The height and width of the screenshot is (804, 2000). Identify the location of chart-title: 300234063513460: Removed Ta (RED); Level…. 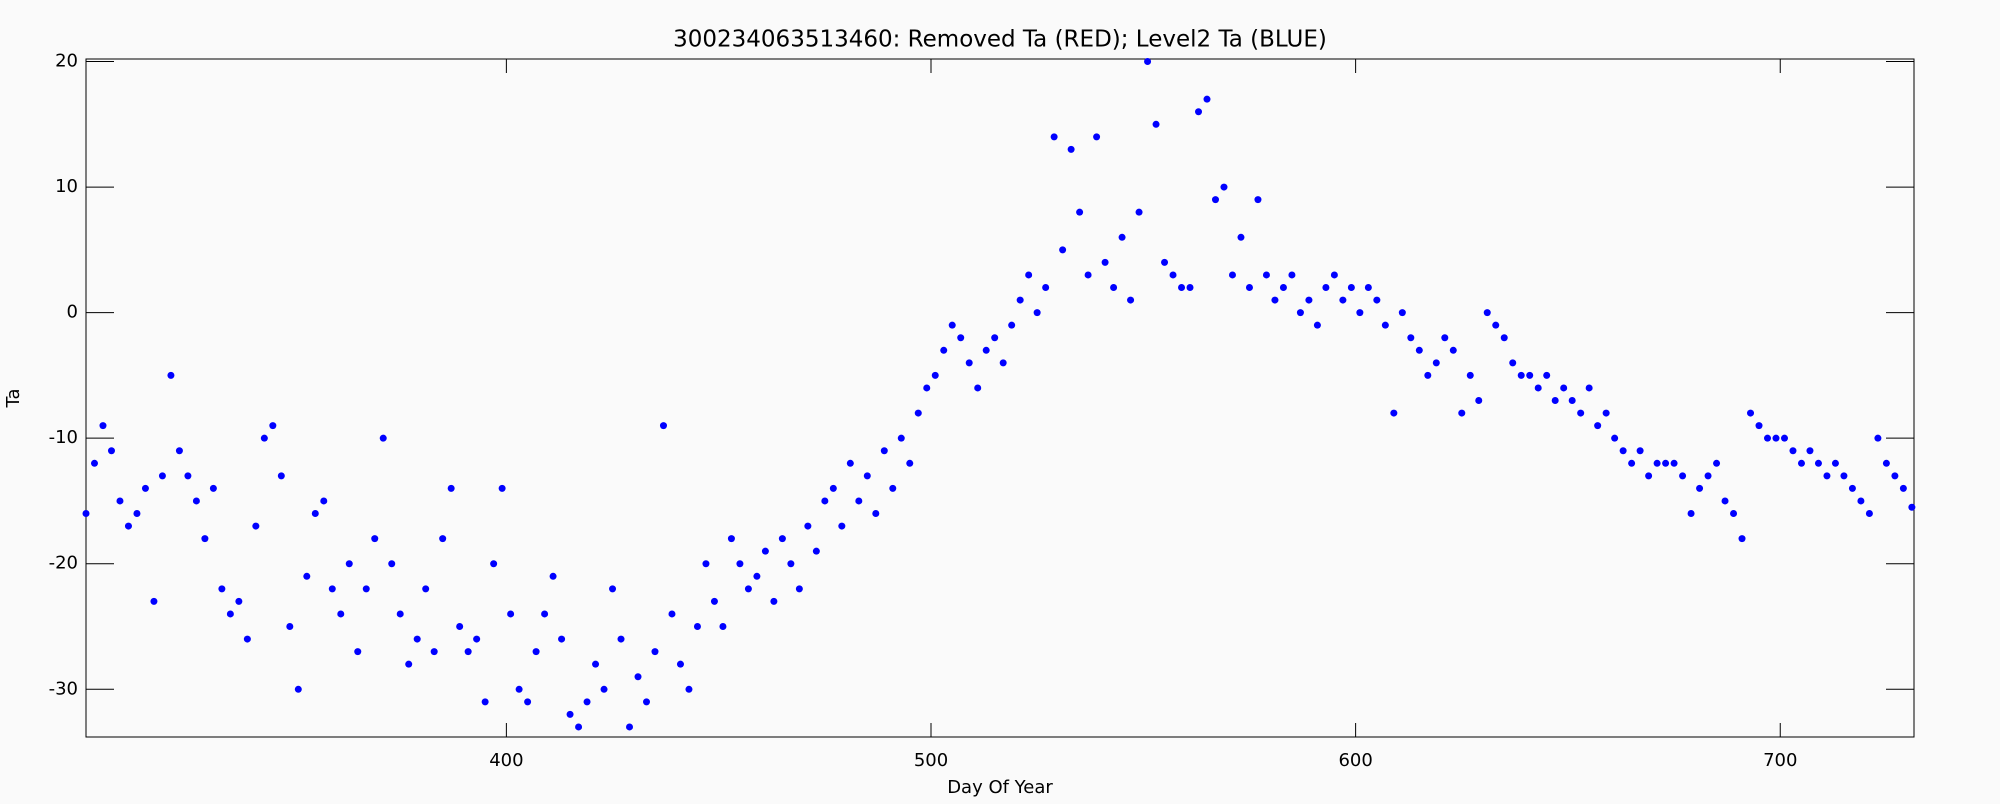
(1000, 40).